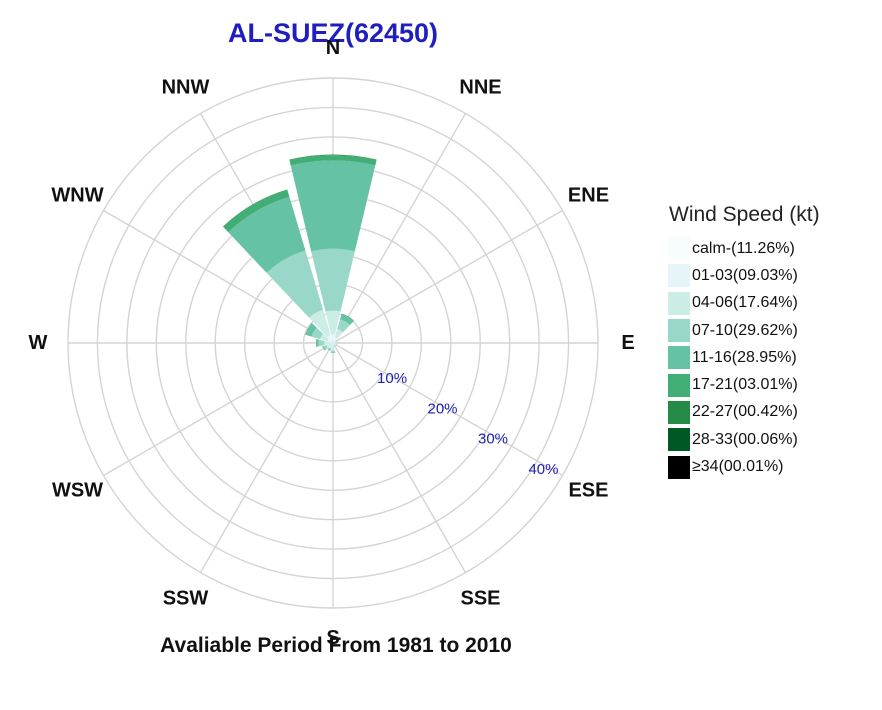 This screenshot has width=882, height=710. What do you see at coordinates (543, 469) in the screenshot?
I see `radial-tick-40: 40%` at bounding box center [543, 469].